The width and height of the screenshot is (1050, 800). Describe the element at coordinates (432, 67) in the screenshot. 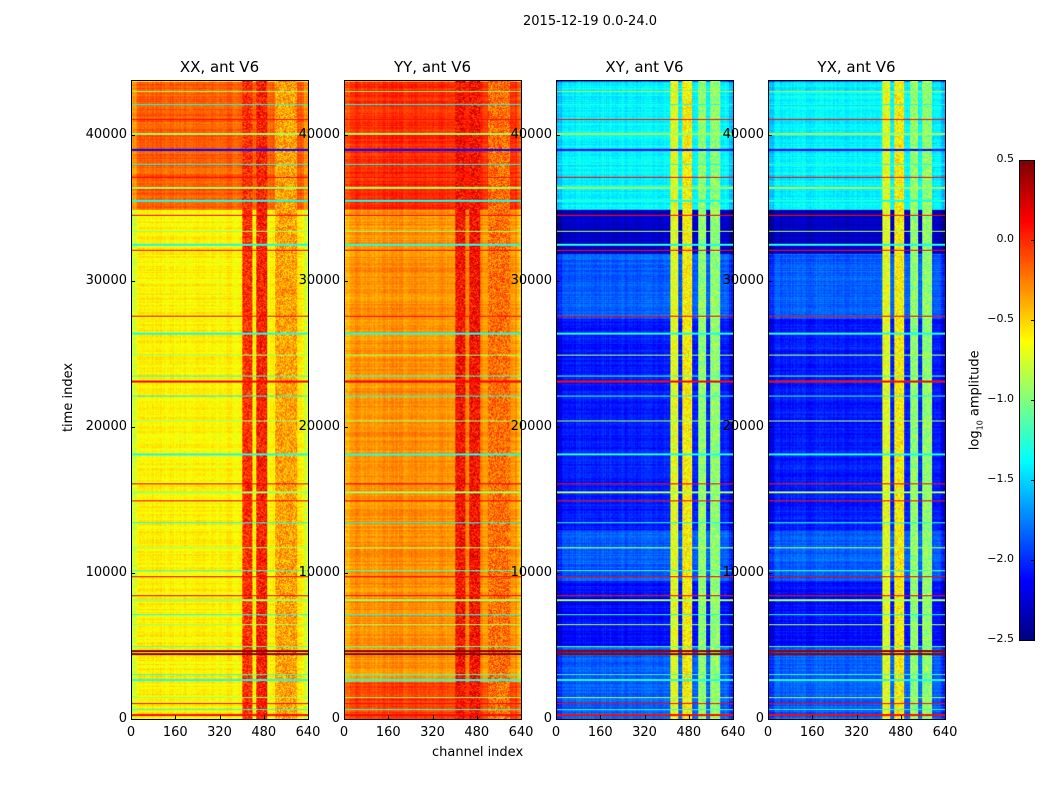

I see `panel-title: YY, ant V6` at that location.